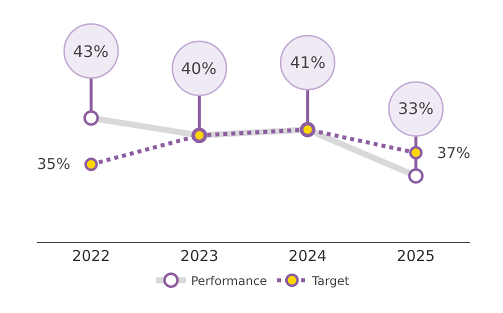 This screenshot has width=503, height=313. I want to click on data-label: 35%, so click(53, 164).